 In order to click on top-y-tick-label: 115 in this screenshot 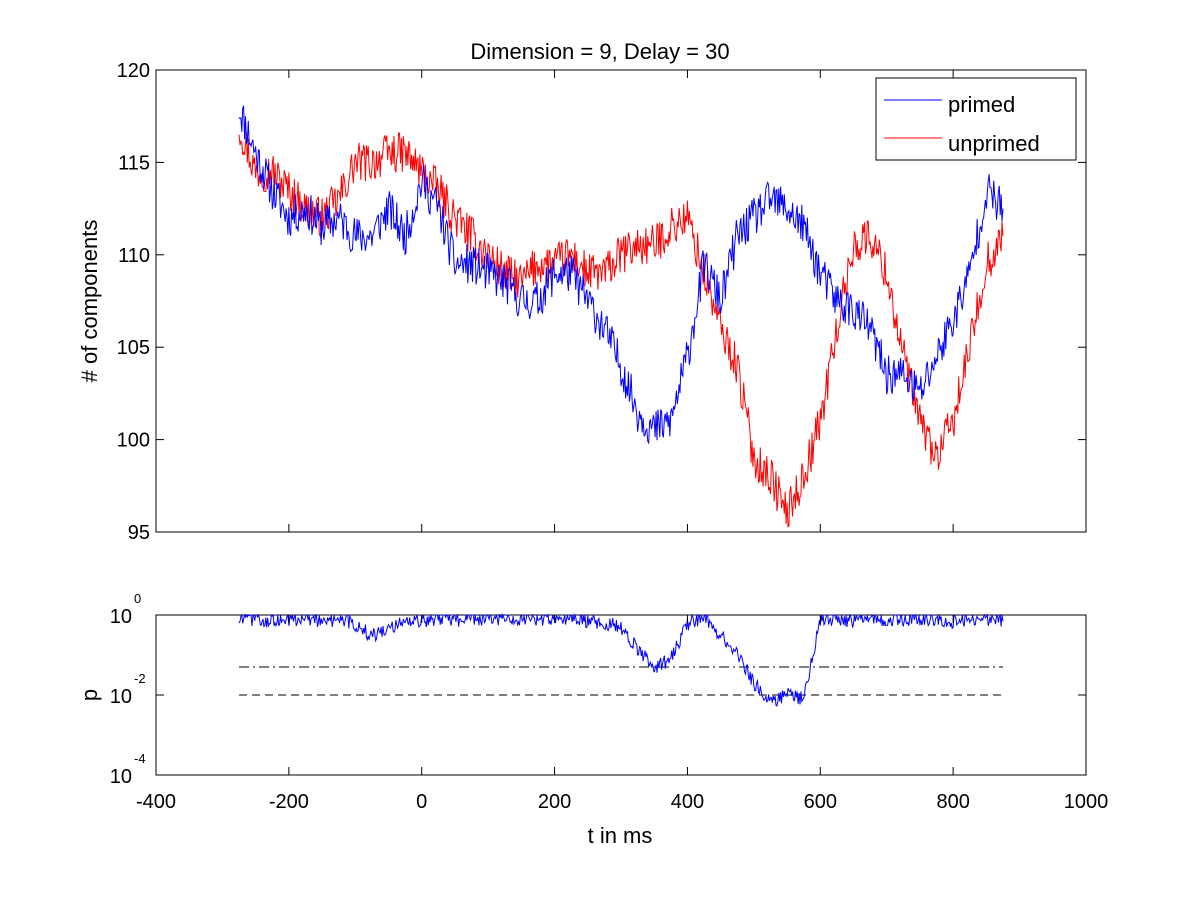, I will do `click(134, 163)`.